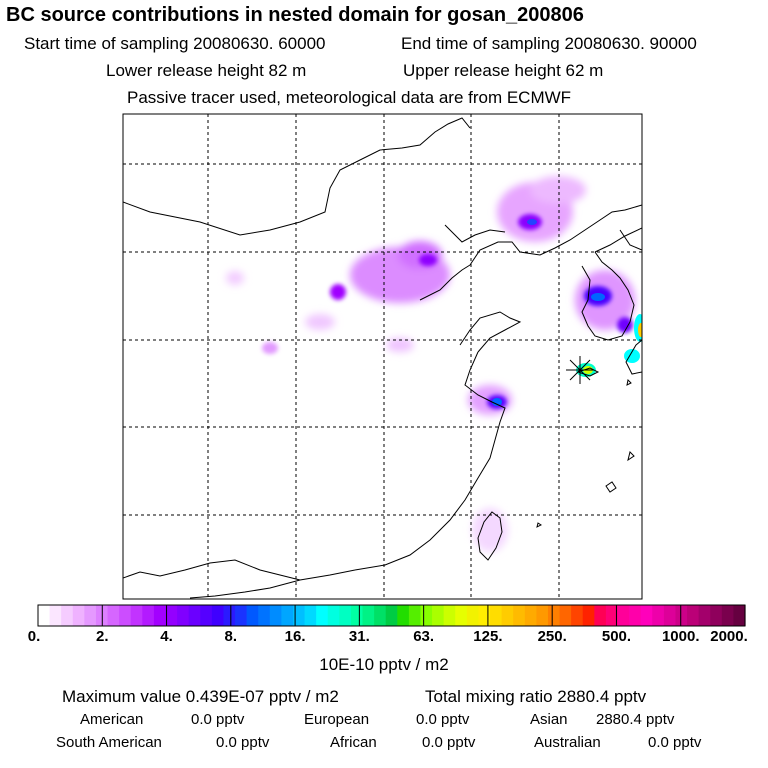  I want to click on lower-release-label: Lower release height 82 m, so click(206, 70).